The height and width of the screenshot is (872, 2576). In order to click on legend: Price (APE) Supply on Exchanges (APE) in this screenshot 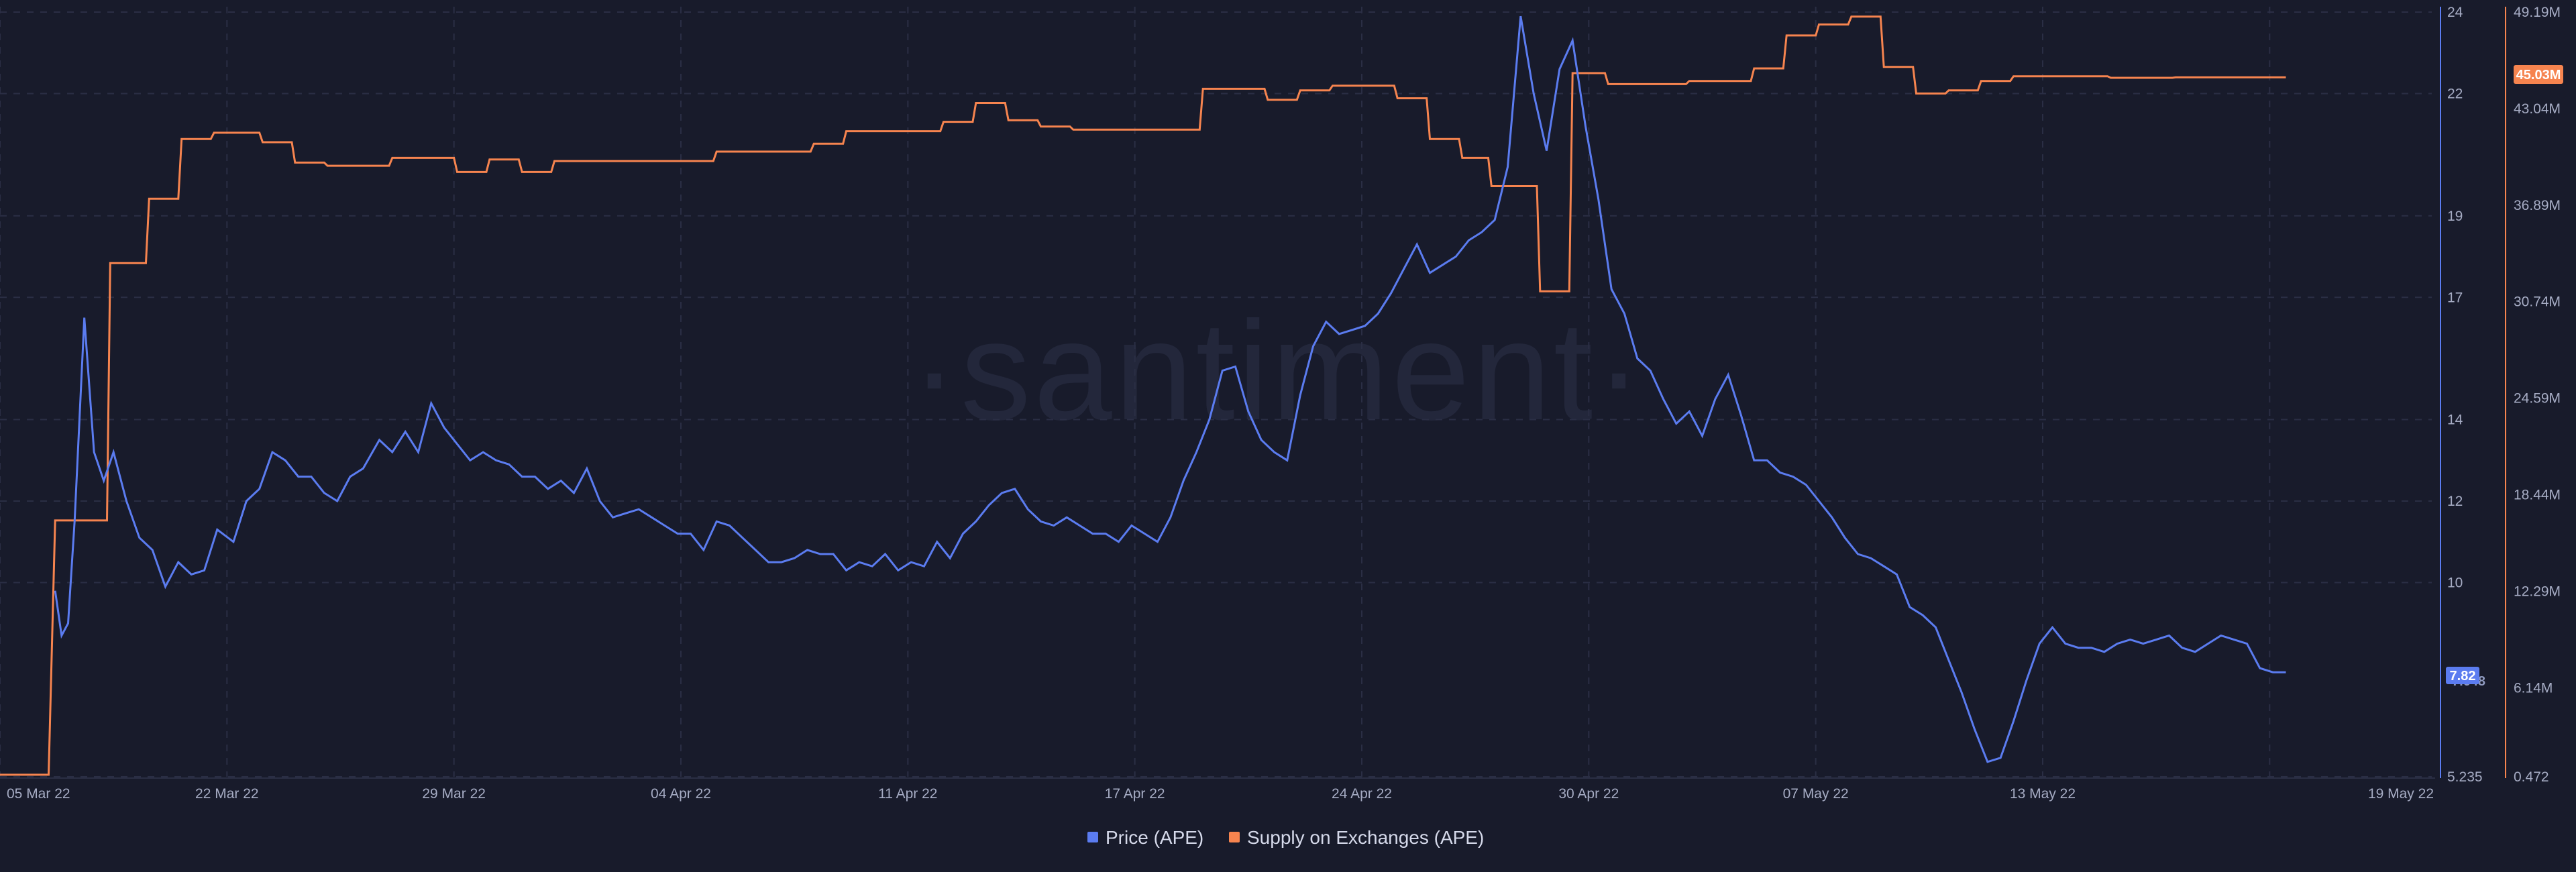, I will do `click(1285, 837)`.